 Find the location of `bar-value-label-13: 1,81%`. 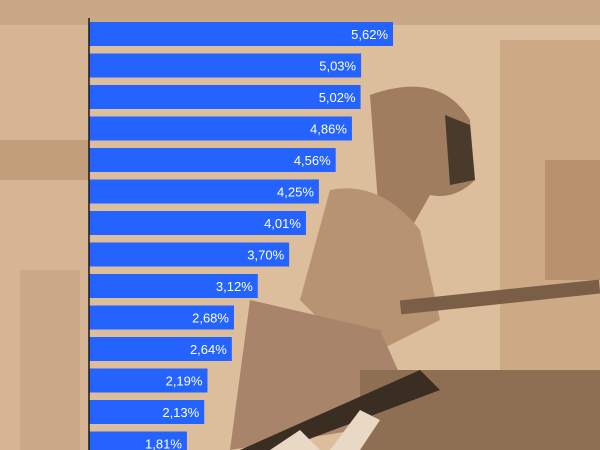

bar-value-label-13: 1,81% is located at coordinates (163, 443).